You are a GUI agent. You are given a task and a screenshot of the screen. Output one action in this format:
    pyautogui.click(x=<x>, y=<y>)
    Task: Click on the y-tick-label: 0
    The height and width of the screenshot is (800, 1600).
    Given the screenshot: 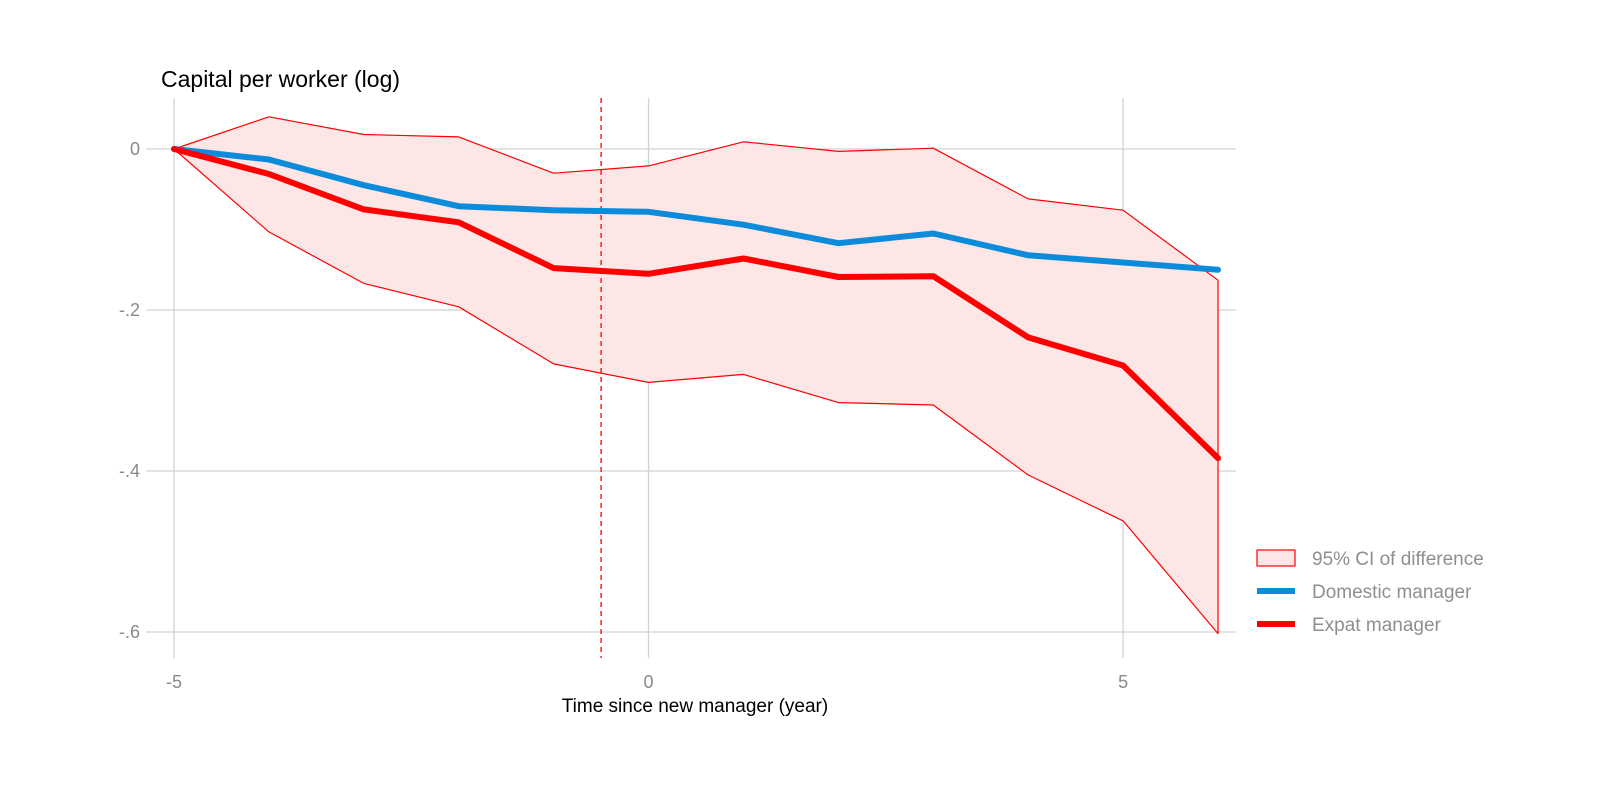 What is the action you would take?
    pyautogui.click(x=135, y=149)
    